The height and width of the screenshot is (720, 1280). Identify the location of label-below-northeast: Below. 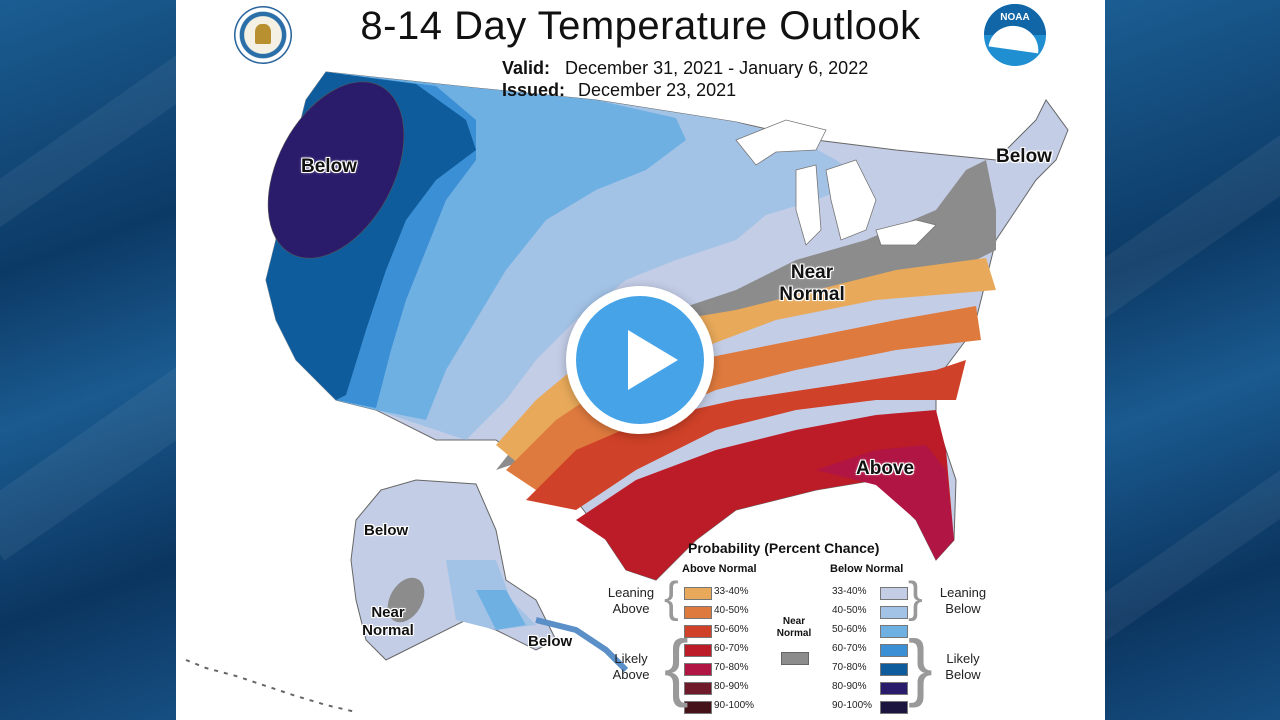
(1024, 156).